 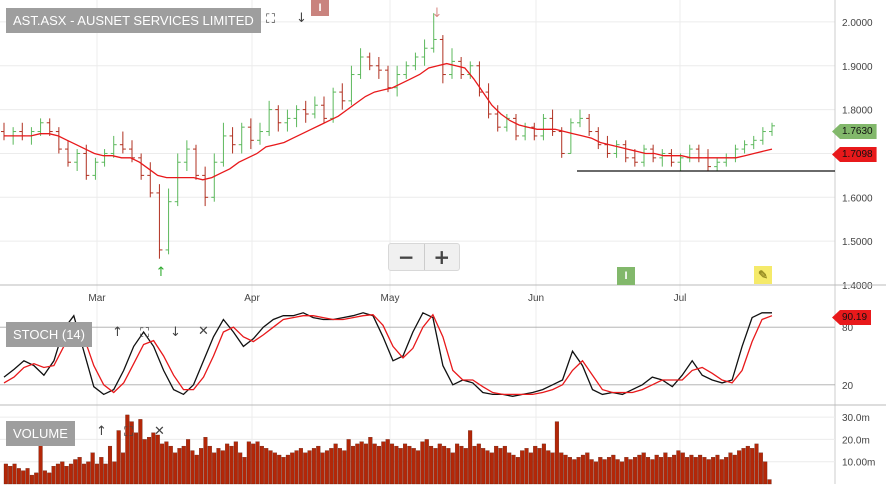 I want to click on plus-icon: +, so click(x=441, y=257).